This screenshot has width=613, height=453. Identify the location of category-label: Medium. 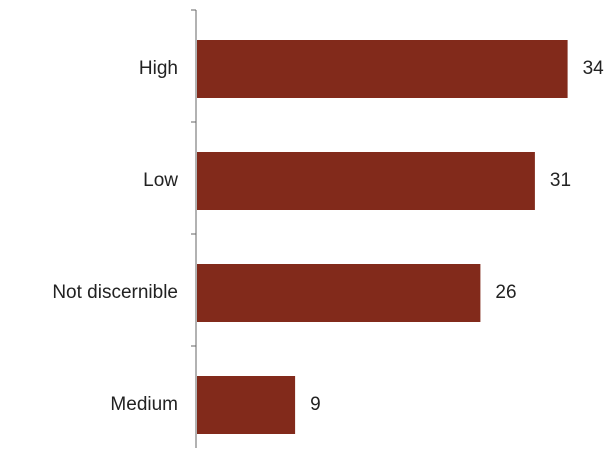
(144, 404).